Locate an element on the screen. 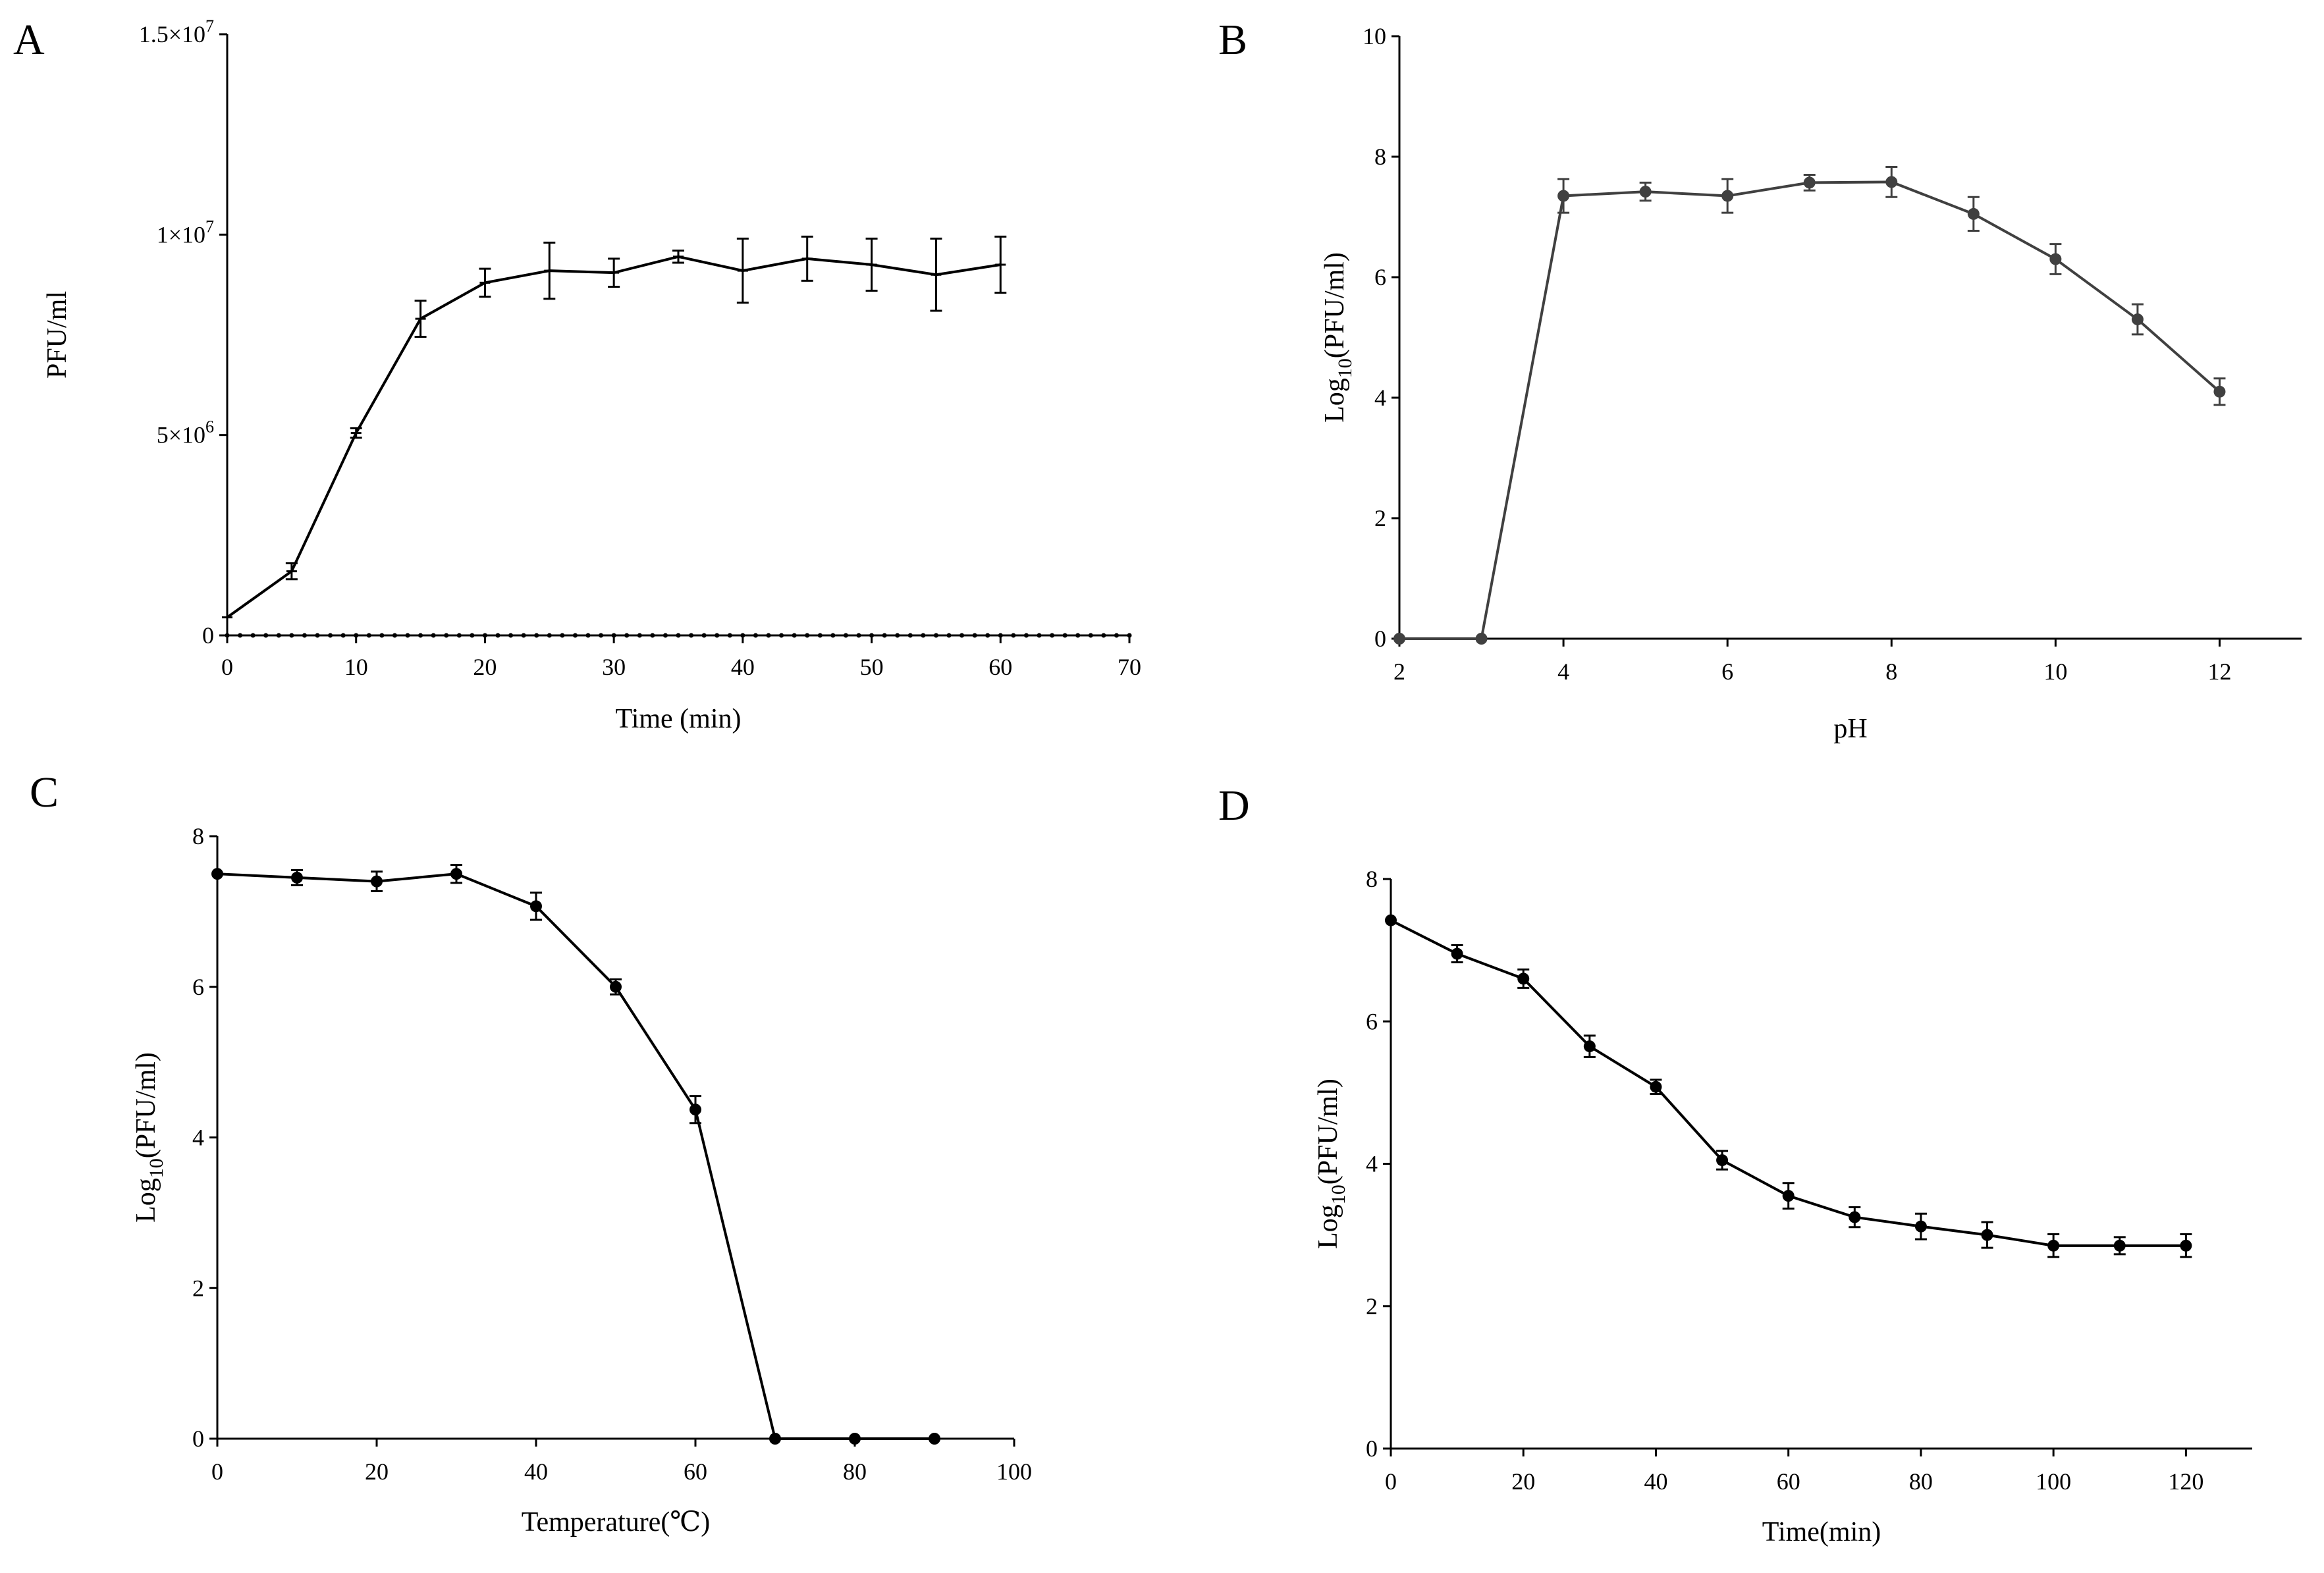 The height and width of the screenshot is (1573, 2324). y-tick-label: 10 is located at coordinates (1374, 36).